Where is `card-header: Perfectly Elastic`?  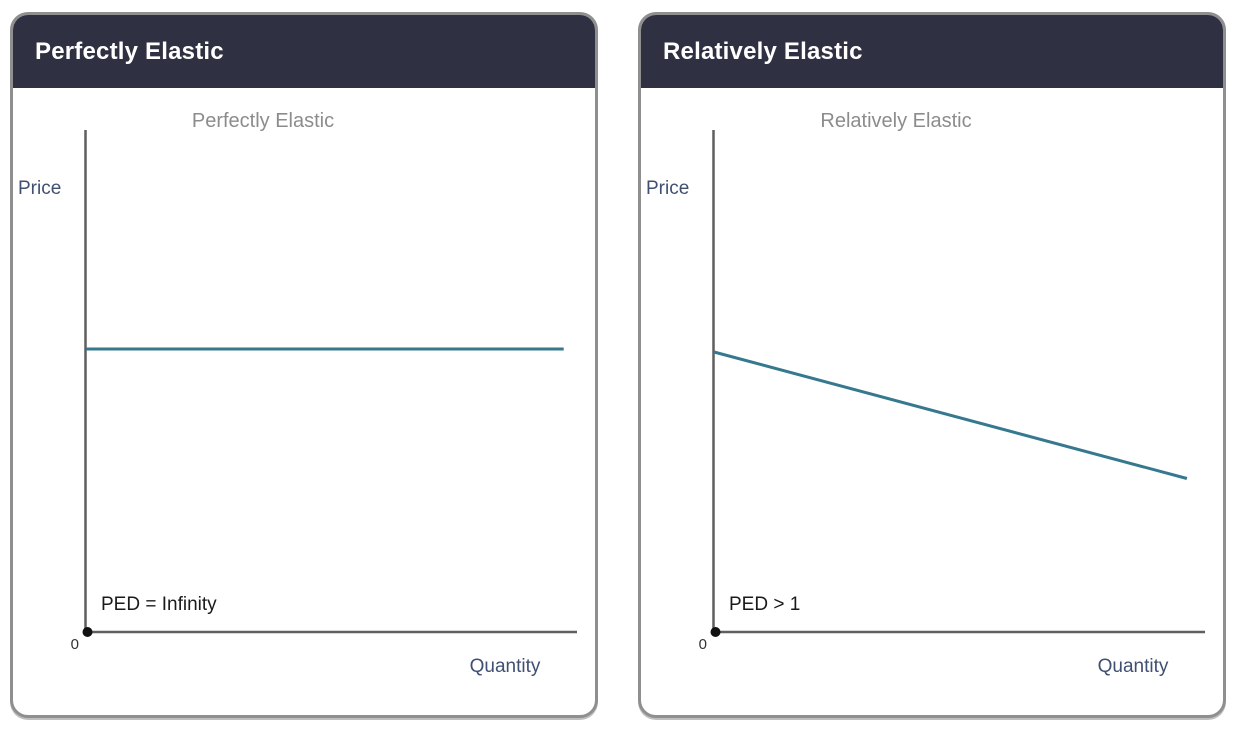
card-header: Perfectly Elastic is located at coordinates (304, 51).